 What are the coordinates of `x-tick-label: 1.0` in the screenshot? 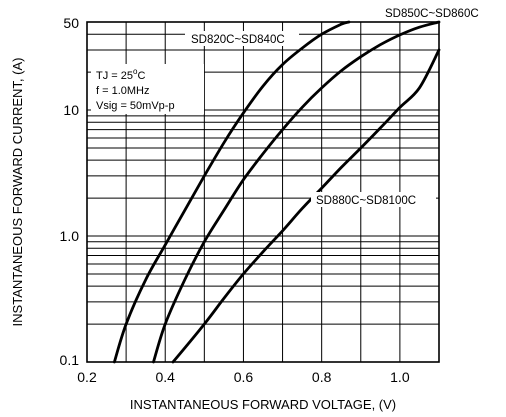 It's located at (400, 377).